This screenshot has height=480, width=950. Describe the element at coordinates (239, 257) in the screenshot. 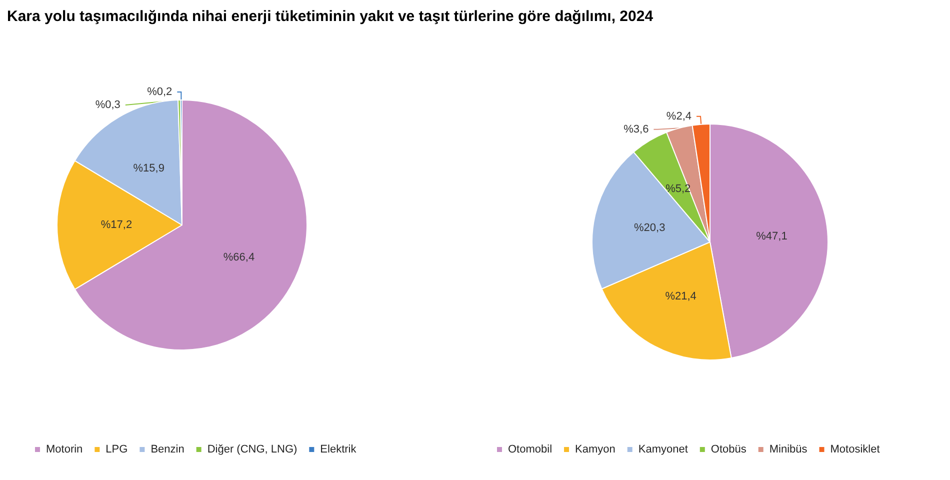

I see `data-label: %66,4` at that location.